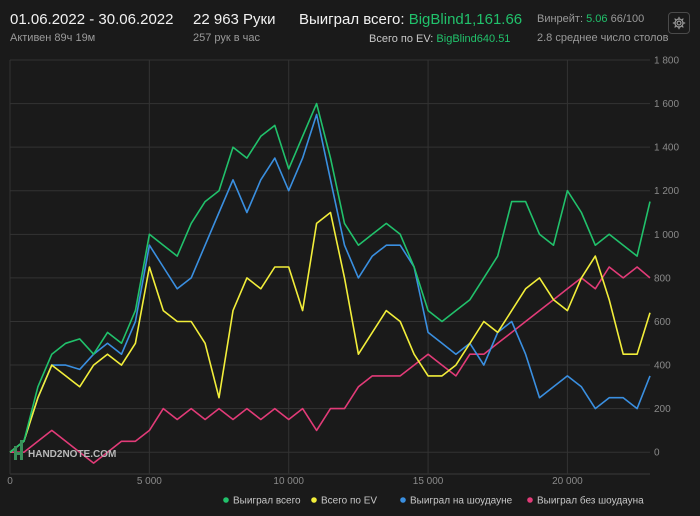 Image resolution: width=700 pixels, height=516 pixels. I want to click on y-tick-label: 200, so click(662, 409).